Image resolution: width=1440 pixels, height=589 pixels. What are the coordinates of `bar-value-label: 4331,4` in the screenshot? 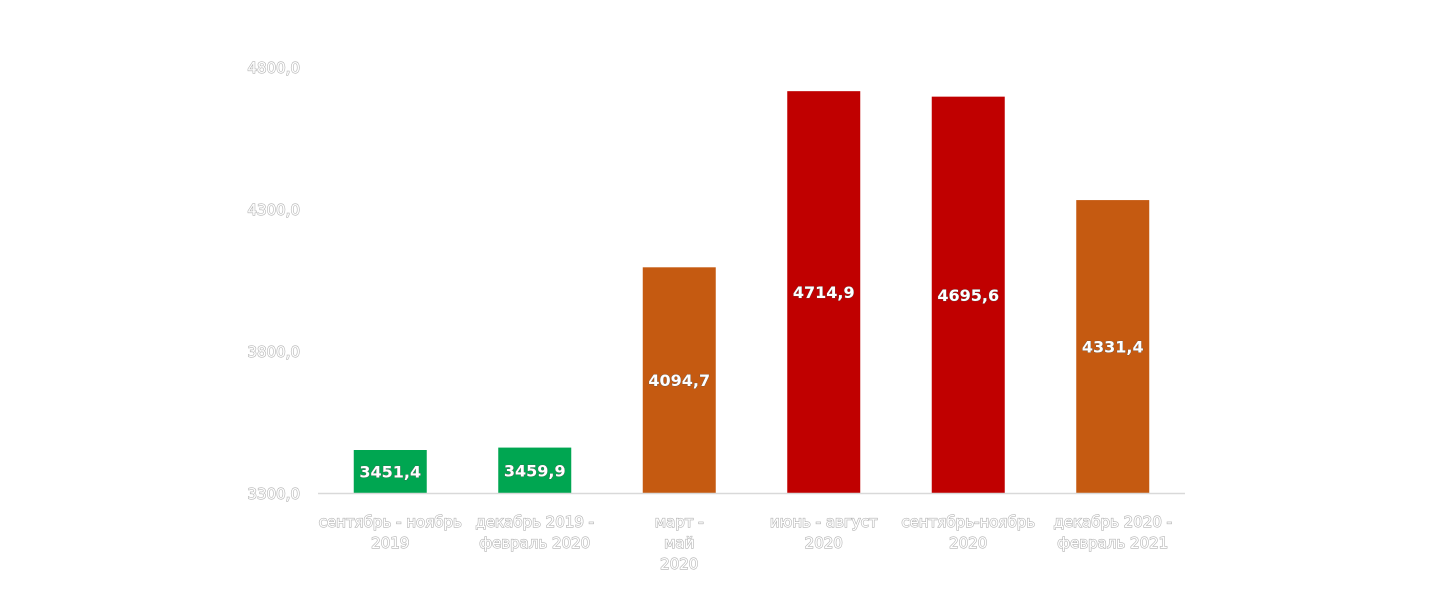 It's located at (1113, 347).